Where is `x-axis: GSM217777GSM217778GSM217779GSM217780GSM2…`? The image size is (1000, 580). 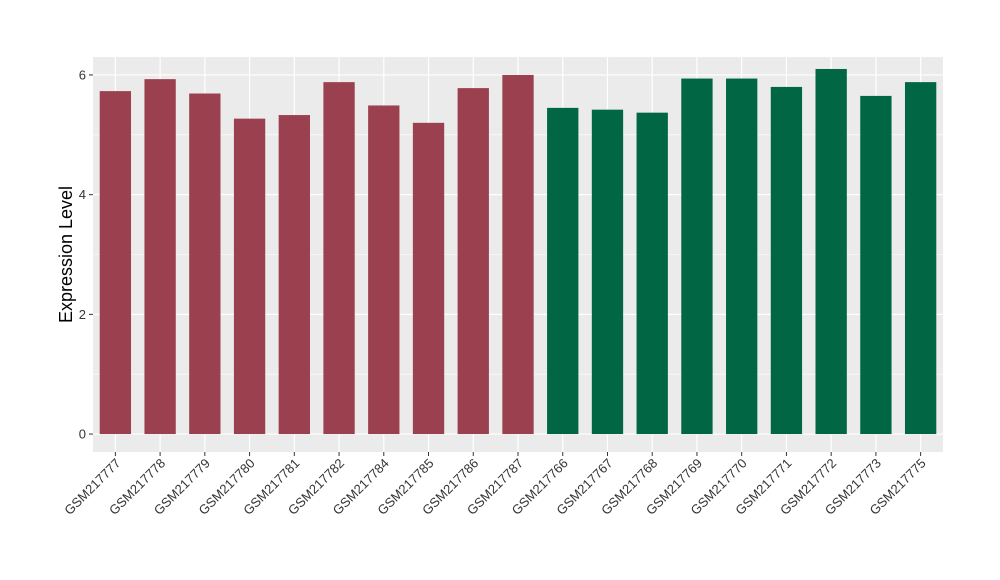
x-axis: GSM217777GSM217778GSM217779GSM217780GSM2… is located at coordinates (495, 485).